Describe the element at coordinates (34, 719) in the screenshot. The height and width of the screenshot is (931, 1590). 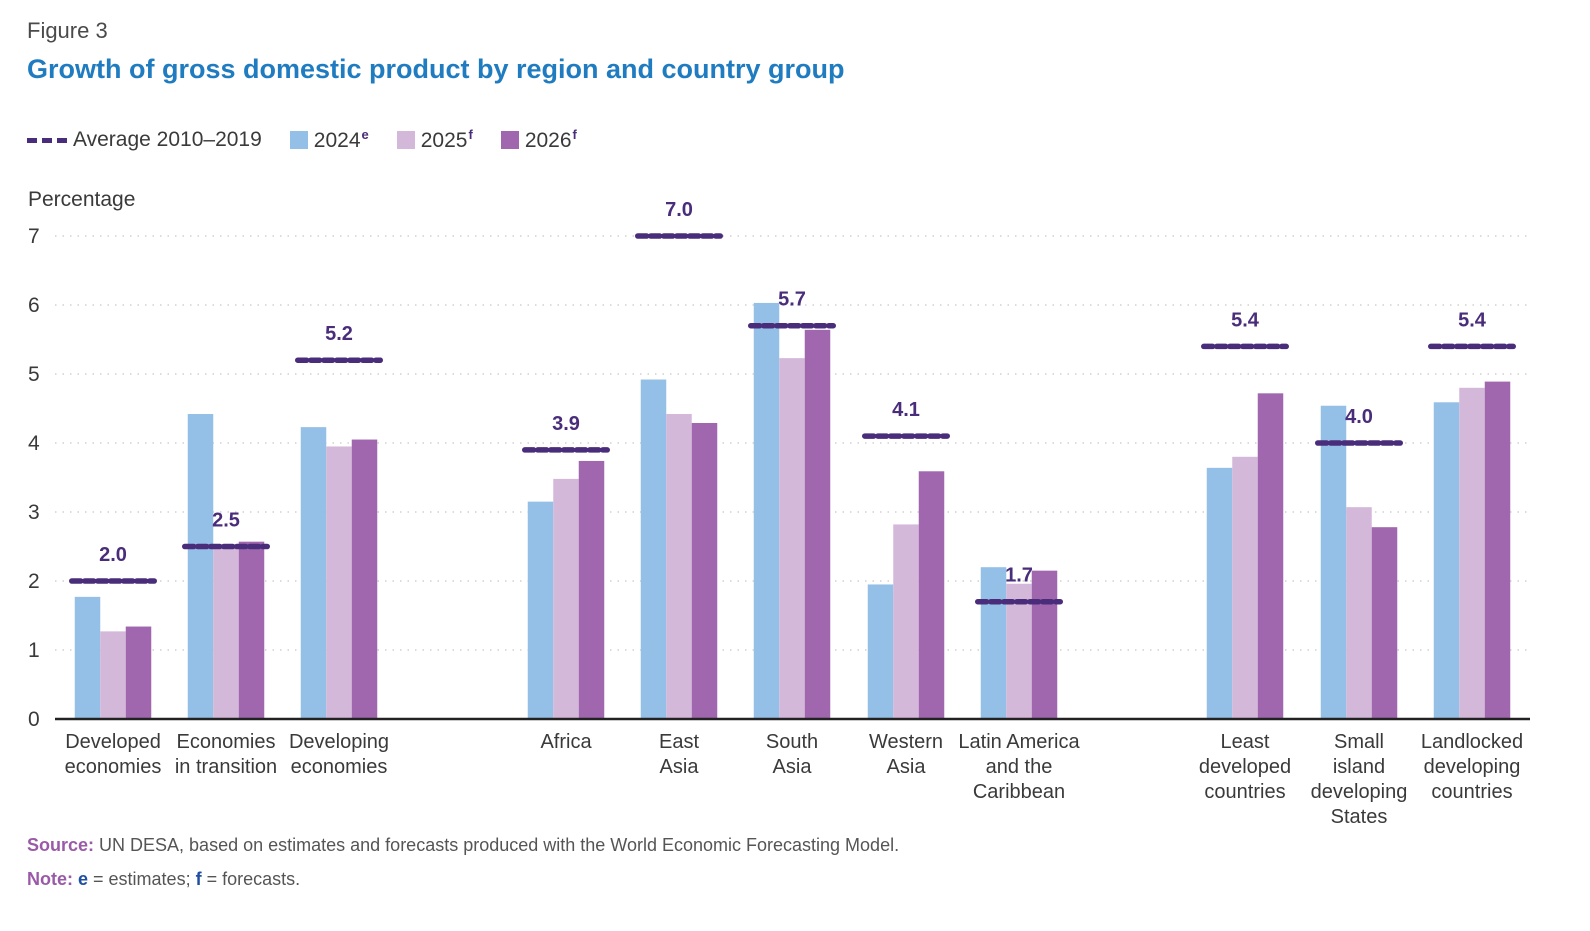
I see `y-tick-label: 0` at that location.